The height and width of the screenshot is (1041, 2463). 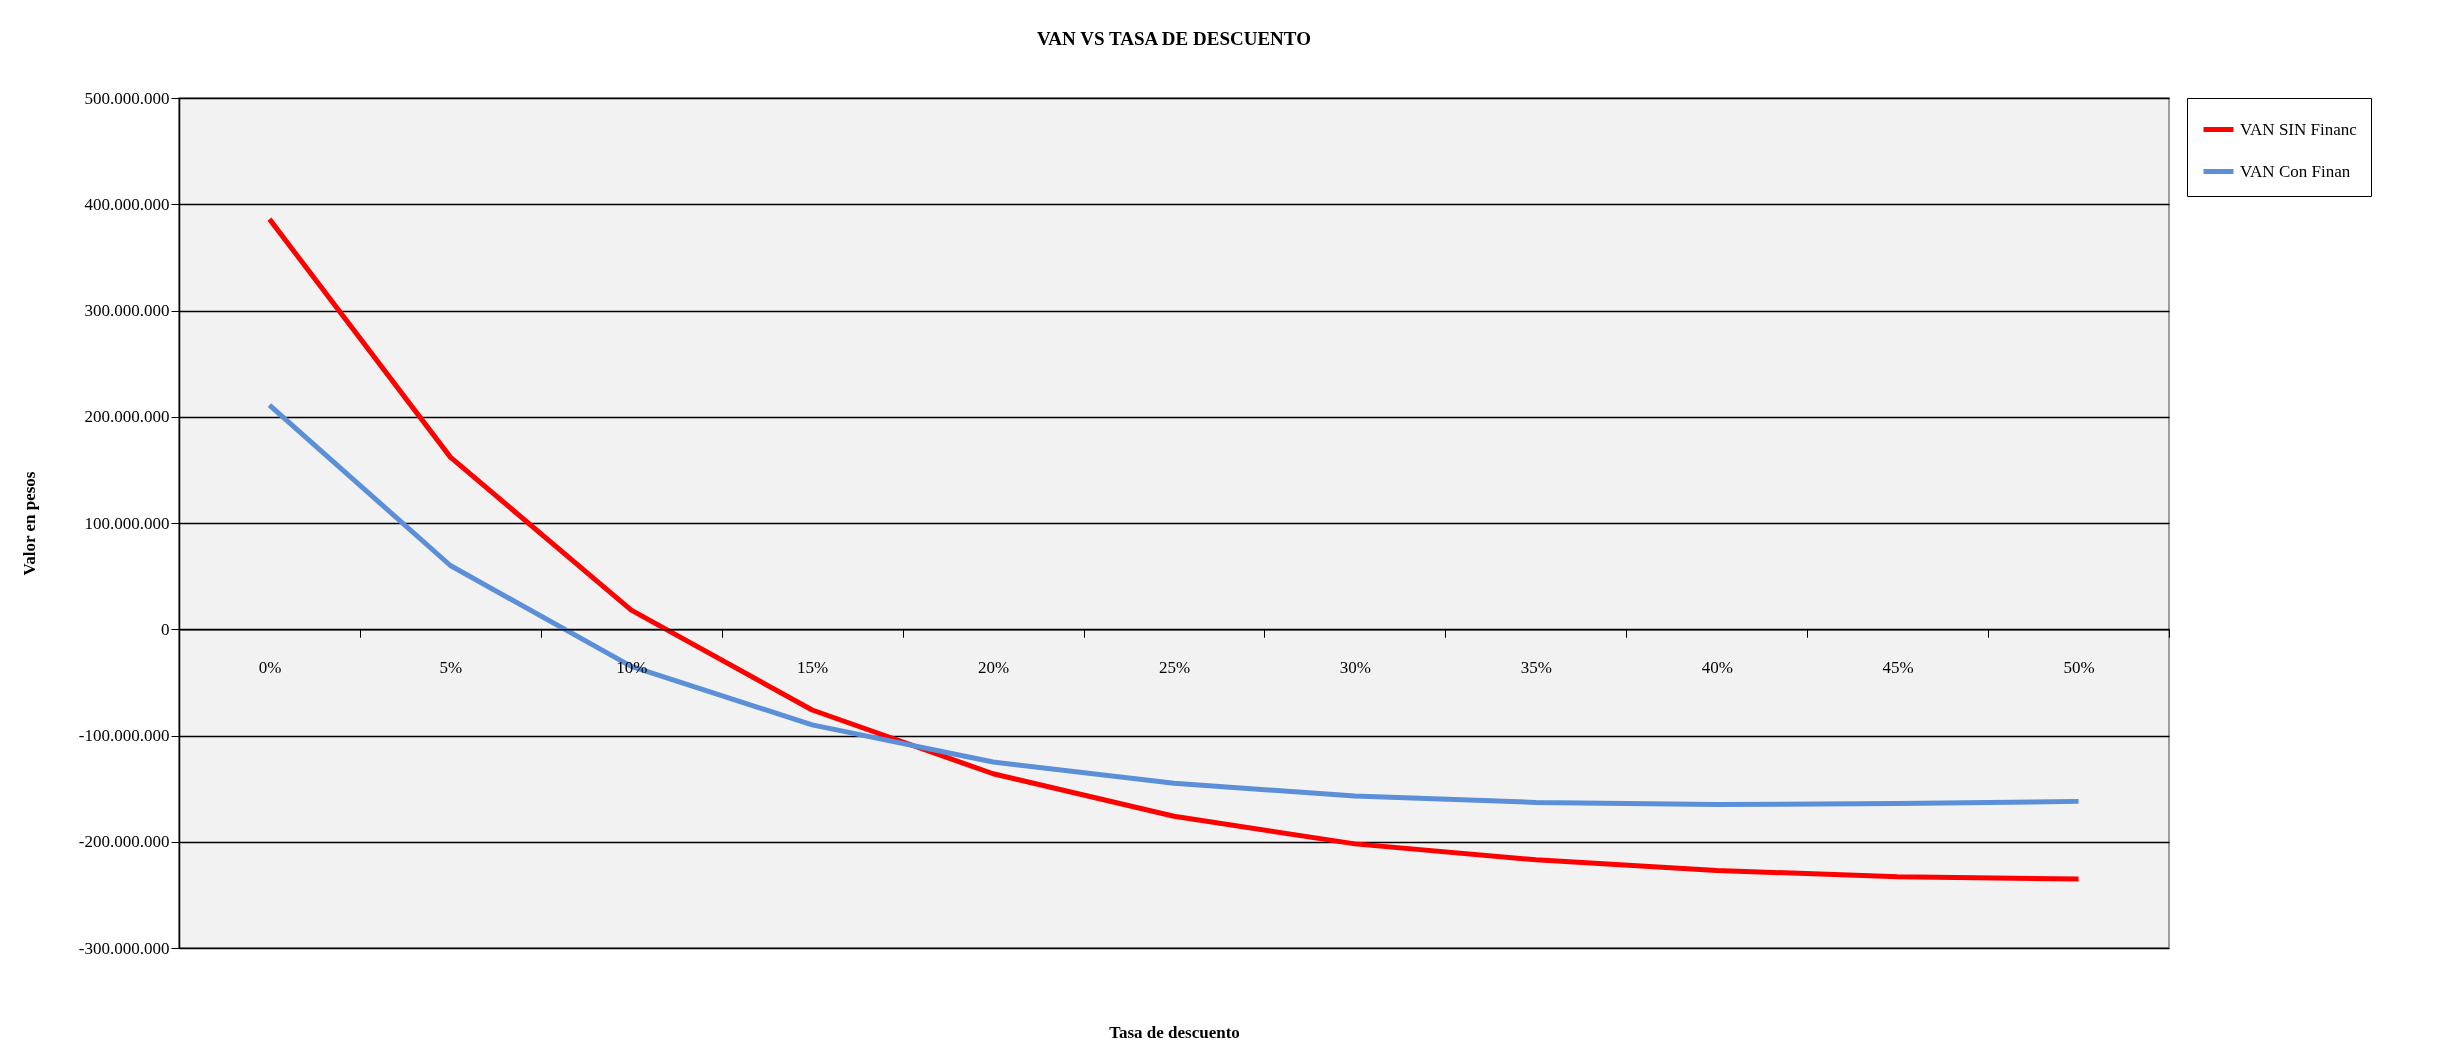 What do you see at coordinates (1174, 667) in the screenshot?
I see `x-tick-label: 25%` at bounding box center [1174, 667].